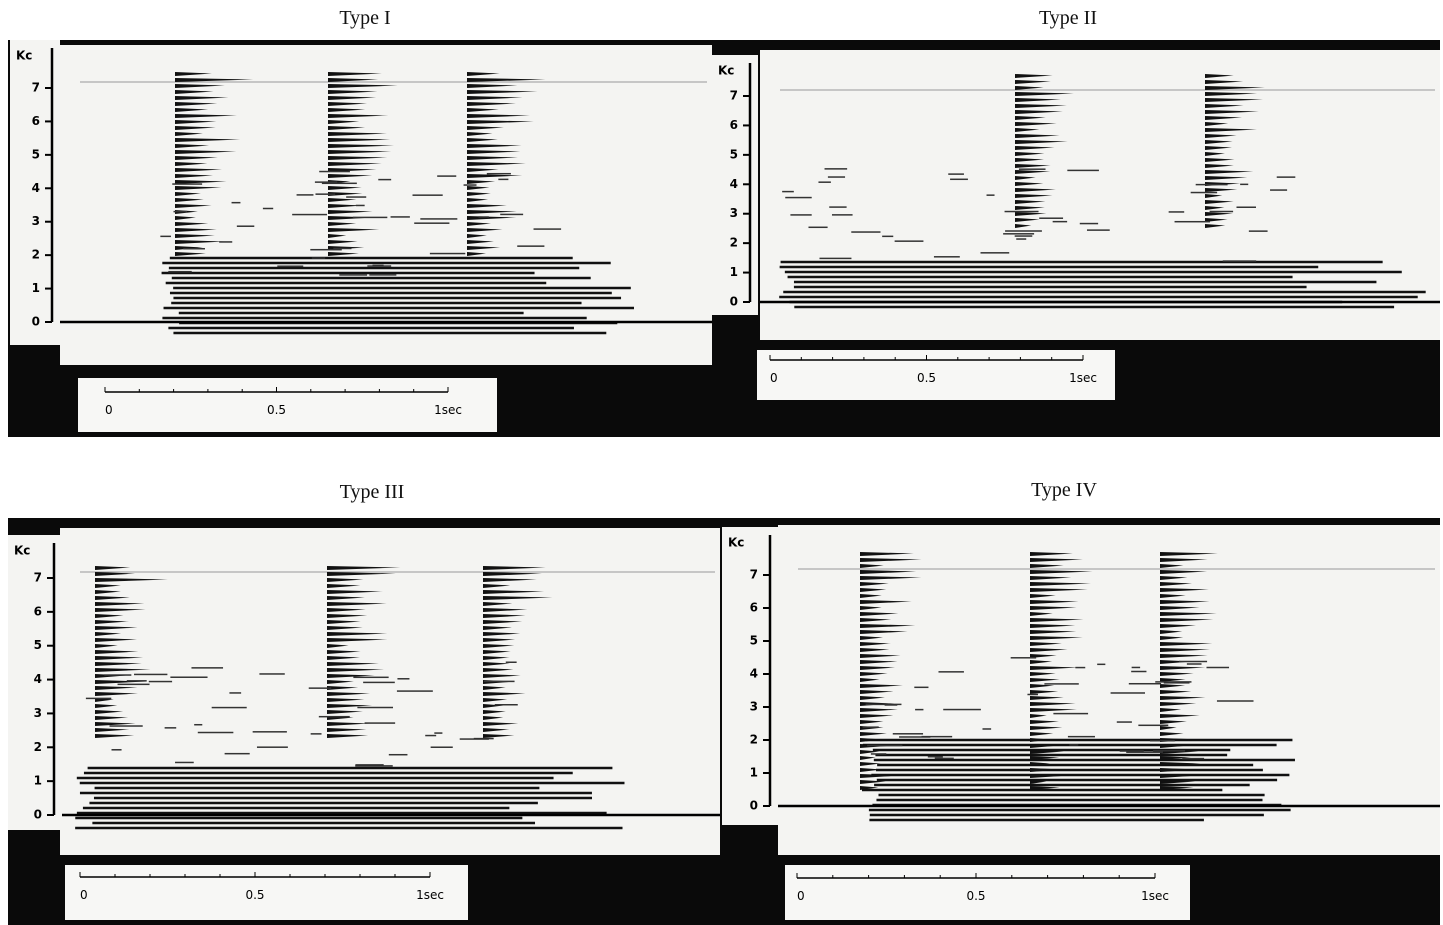  What do you see at coordinates (38, 679) in the screenshot?
I see `freq-label: 4` at bounding box center [38, 679].